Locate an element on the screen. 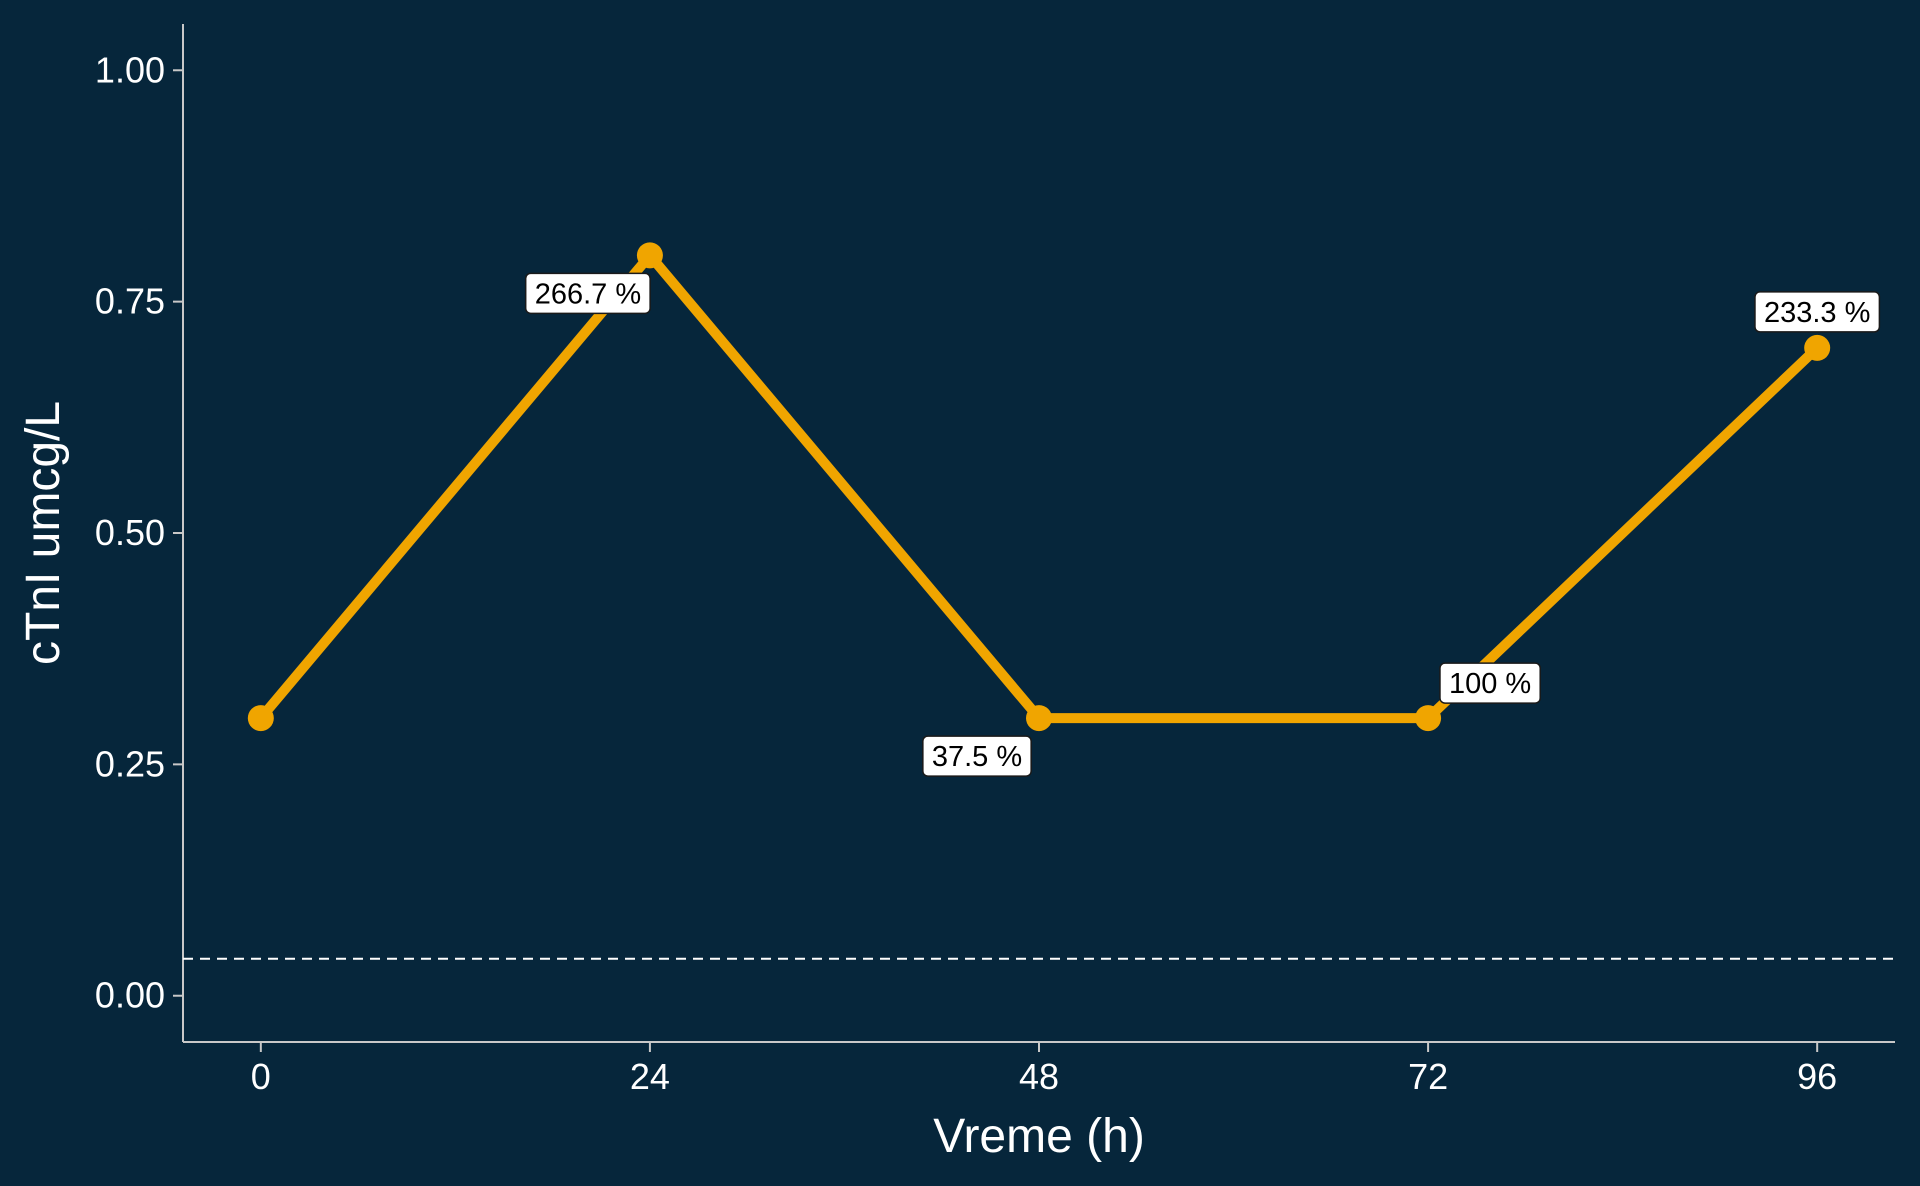  point-label-text: 233.3 % is located at coordinates (1817, 313).